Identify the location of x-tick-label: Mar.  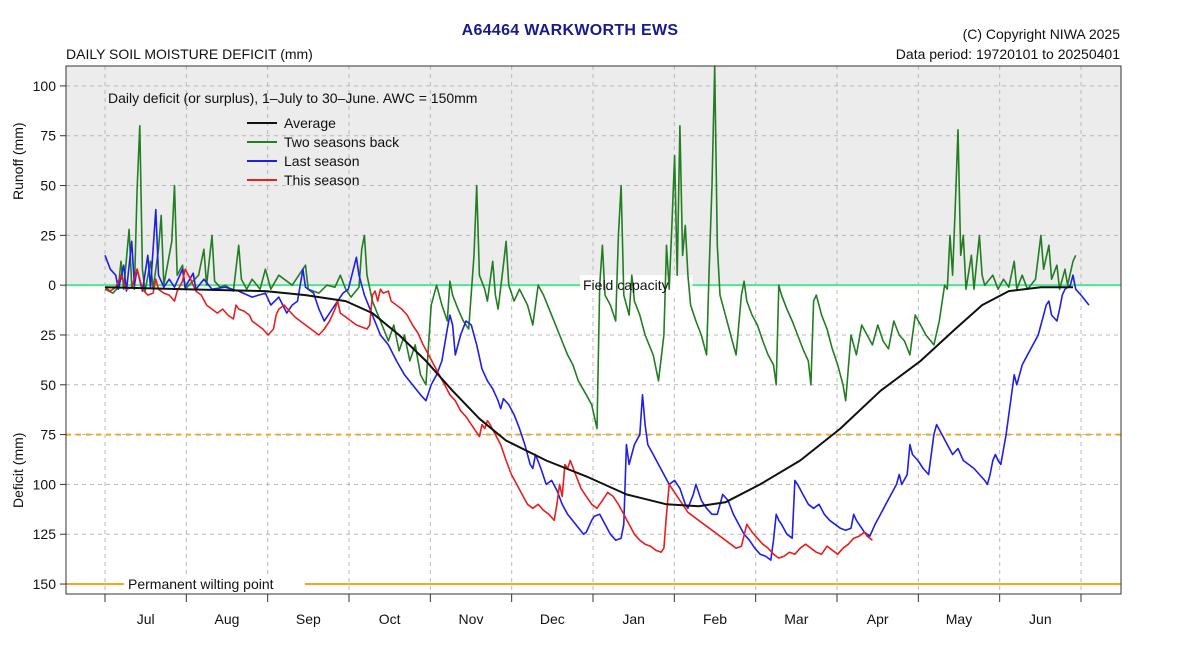
(796, 619).